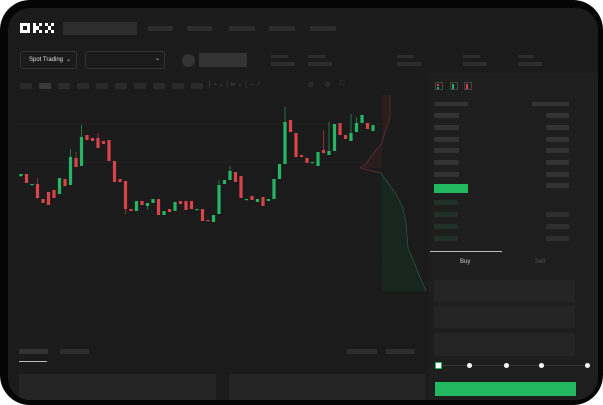  What do you see at coordinates (33, 351) in the screenshot?
I see `tab-open-orders` at bounding box center [33, 351].